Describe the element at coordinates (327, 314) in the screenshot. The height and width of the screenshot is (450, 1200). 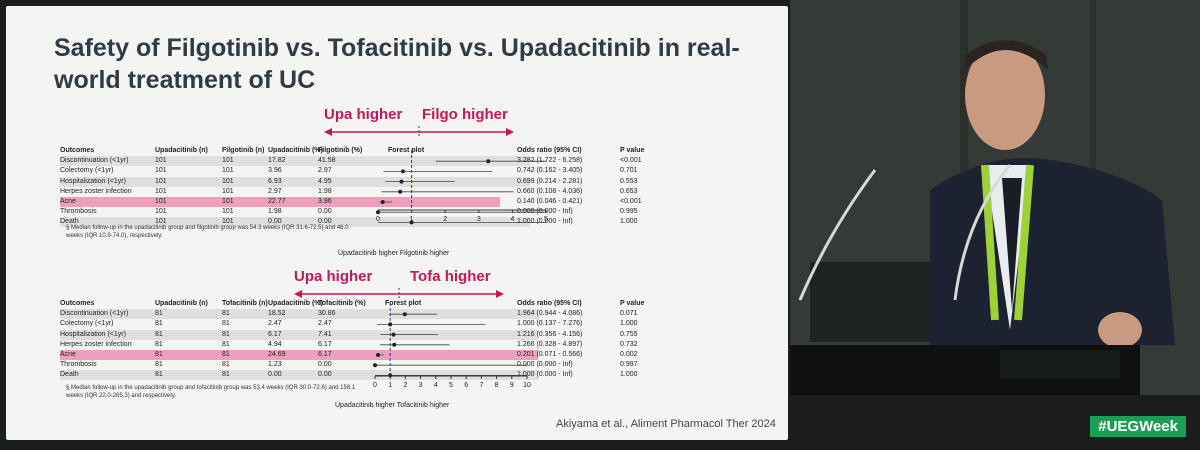
I see `table-cell: 30.86` at that location.